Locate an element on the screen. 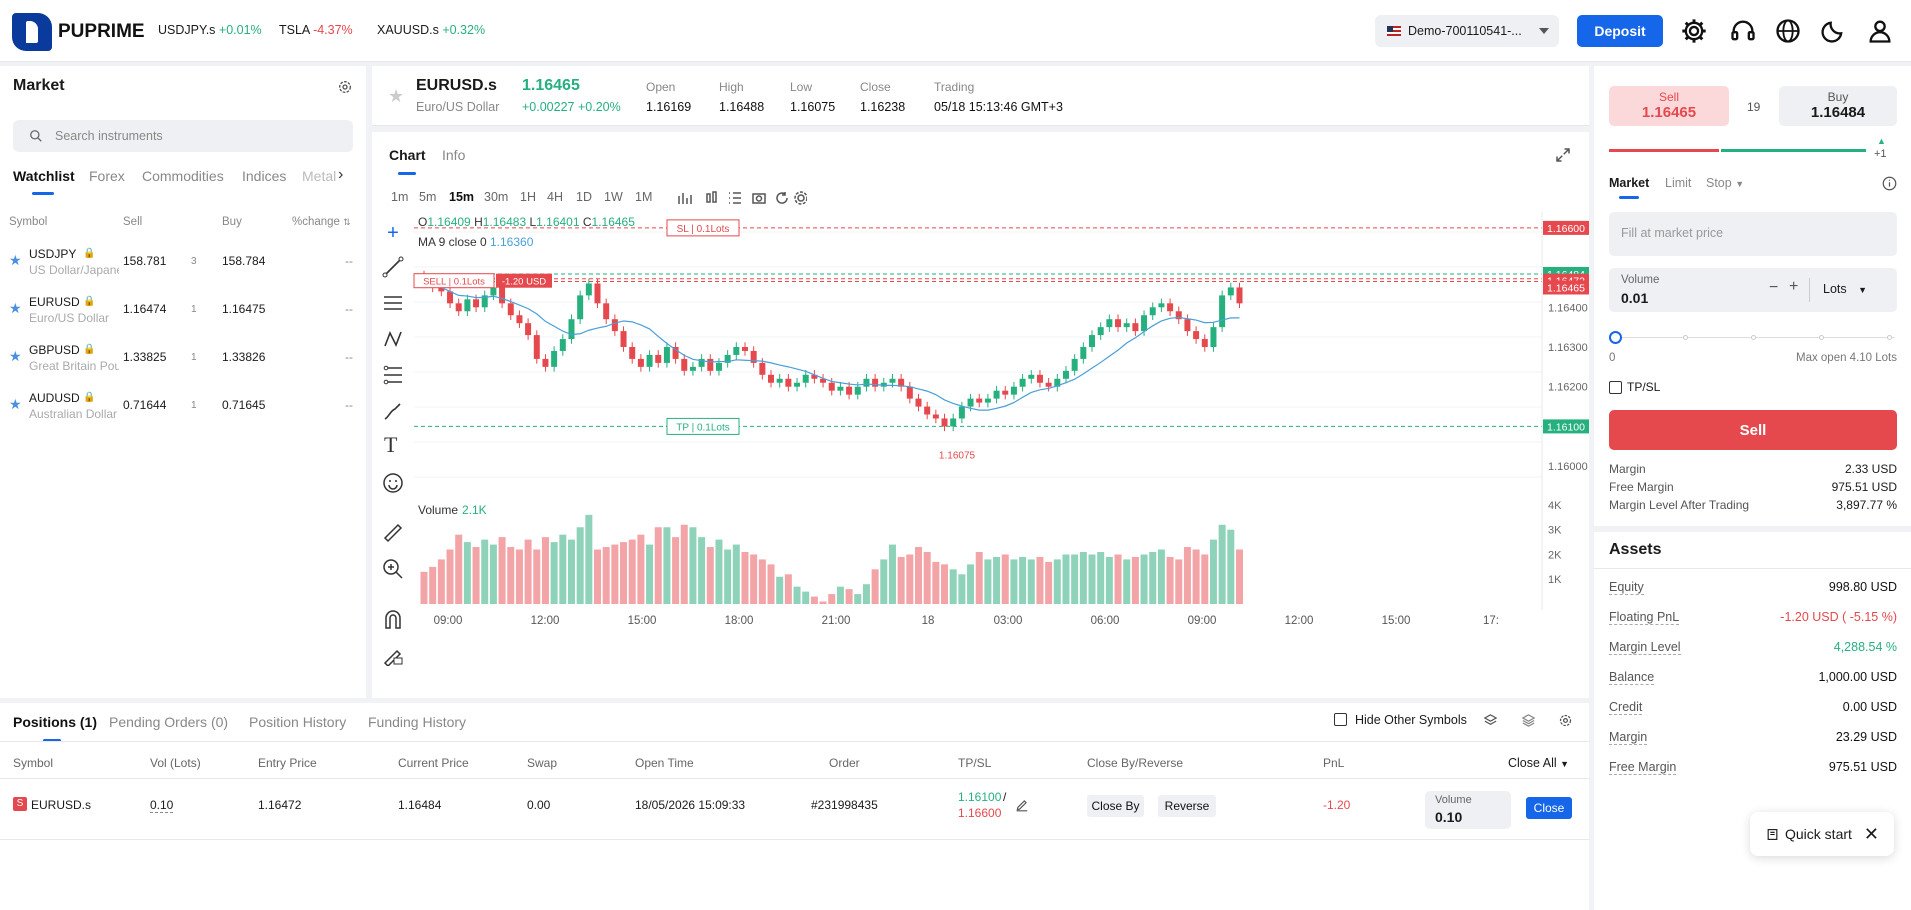 The height and width of the screenshot is (910, 1911). ticker-usdjpy: USDJPY.s +0.01% is located at coordinates (210, 30).